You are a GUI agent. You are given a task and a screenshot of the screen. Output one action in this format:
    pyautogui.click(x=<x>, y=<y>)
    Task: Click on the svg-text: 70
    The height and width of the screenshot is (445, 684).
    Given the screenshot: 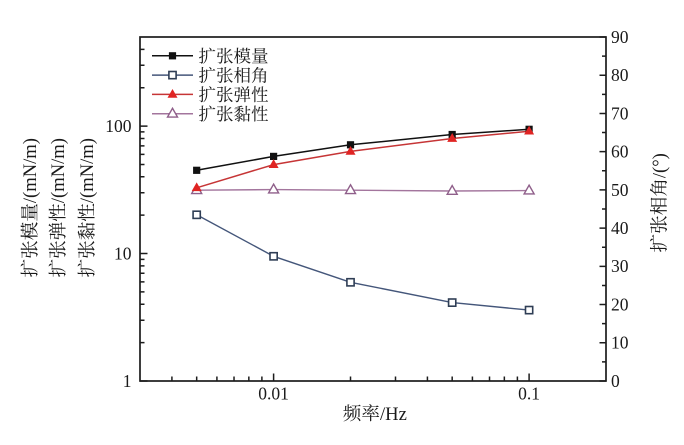 What is the action you would take?
    pyautogui.click(x=620, y=113)
    